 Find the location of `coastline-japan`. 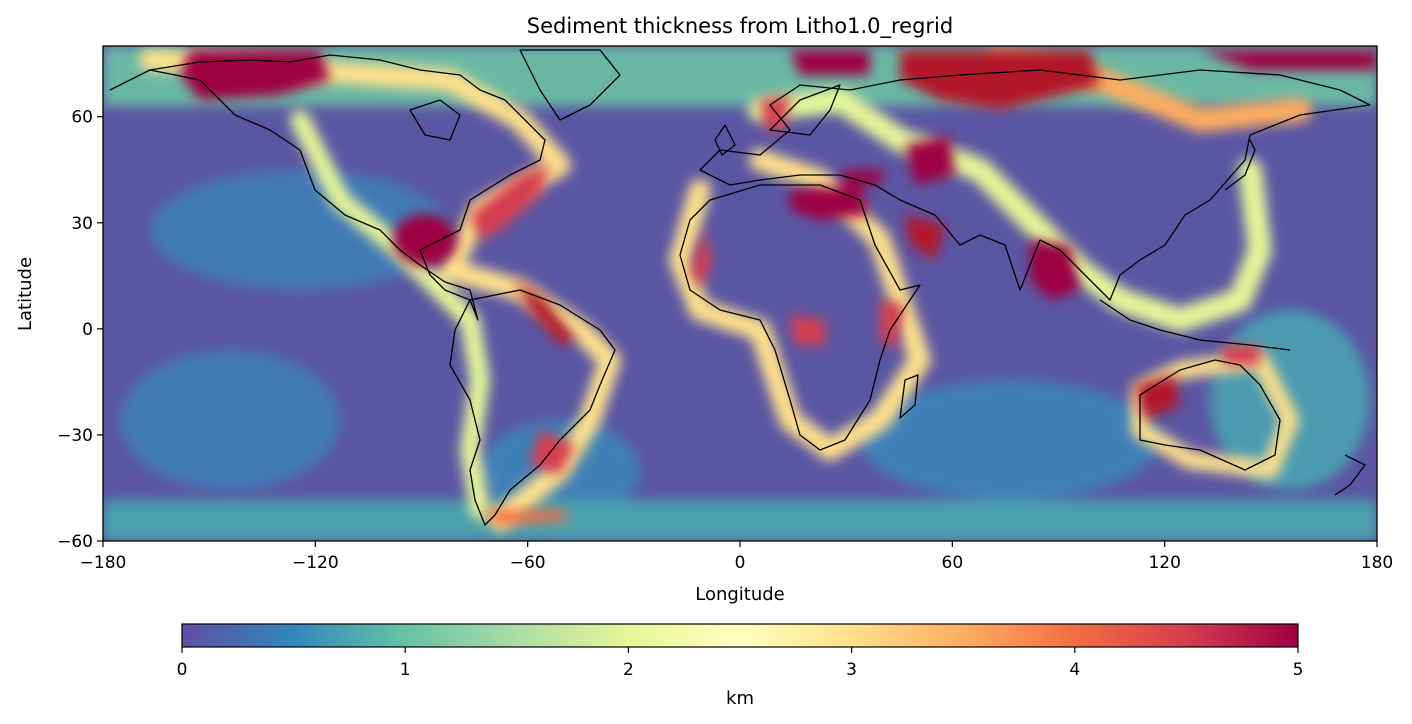

coastline-japan is located at coordinates (1240, 165).